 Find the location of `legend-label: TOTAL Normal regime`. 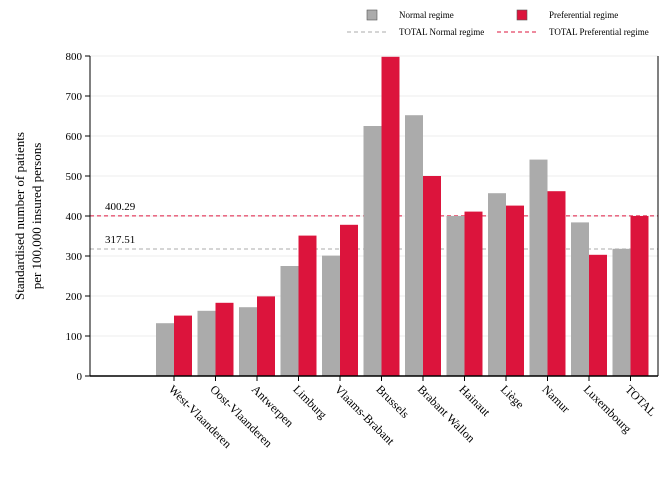

legend-label: TOTAL Normal regime is located at coordinates (441, 32).